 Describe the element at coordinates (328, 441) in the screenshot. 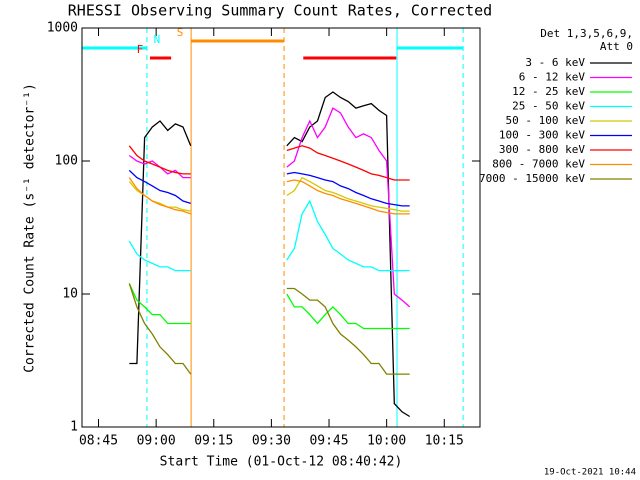

I see `x-tick-label: 09:45` at that location.